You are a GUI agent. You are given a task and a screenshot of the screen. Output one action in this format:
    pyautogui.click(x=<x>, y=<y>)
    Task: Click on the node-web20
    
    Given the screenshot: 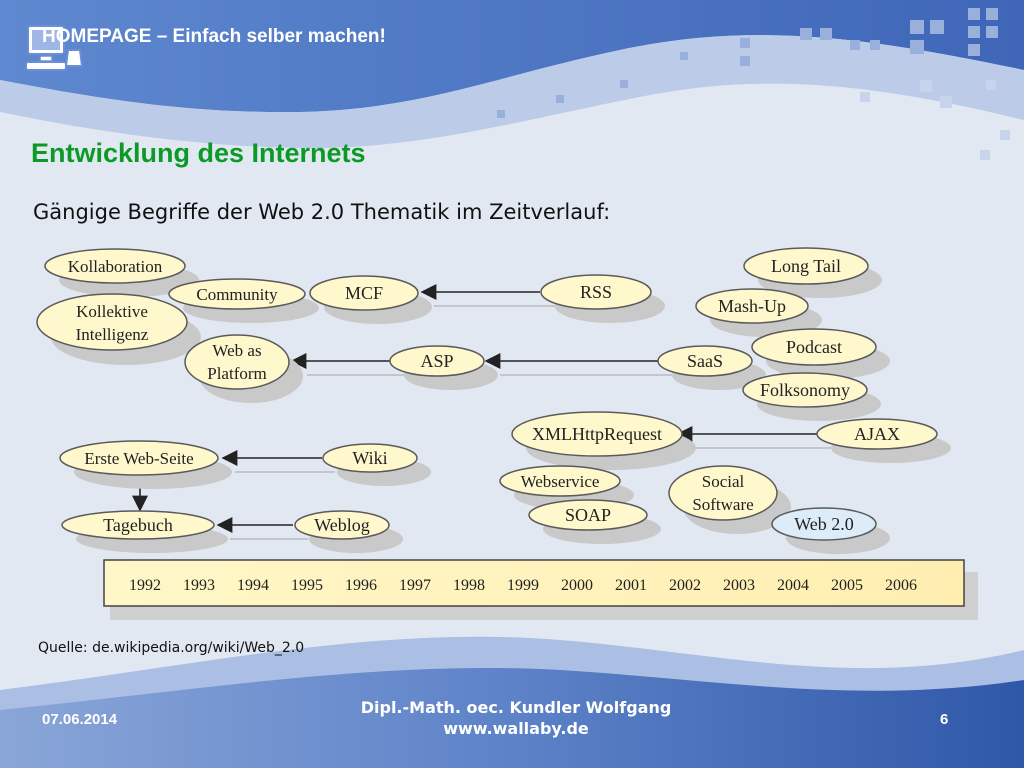 What is the action you would take?
    pyautogui.click(x=824, y=524)
    